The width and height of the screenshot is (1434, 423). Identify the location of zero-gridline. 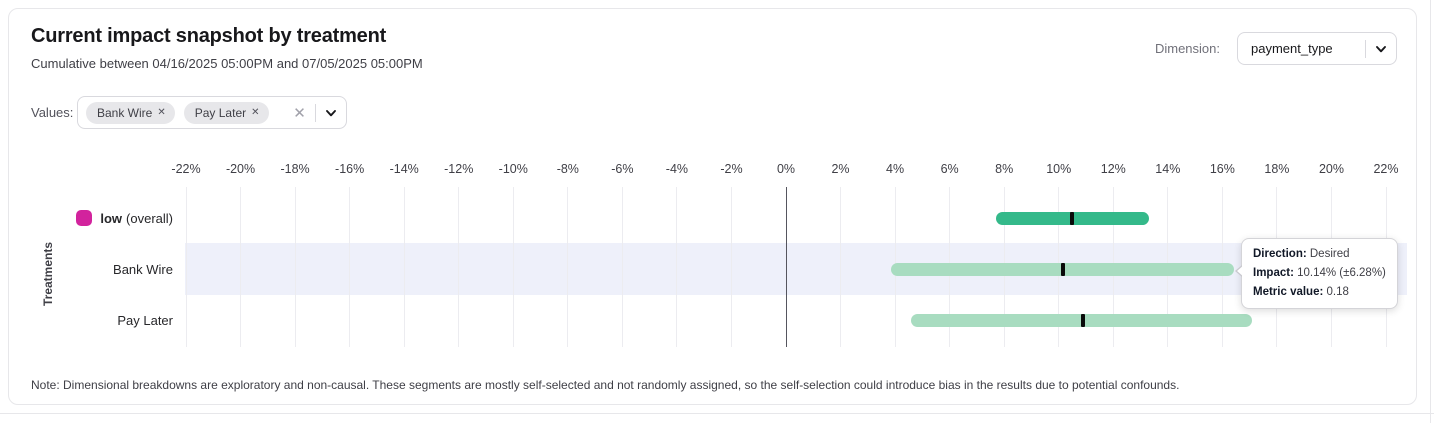
(786, 267).